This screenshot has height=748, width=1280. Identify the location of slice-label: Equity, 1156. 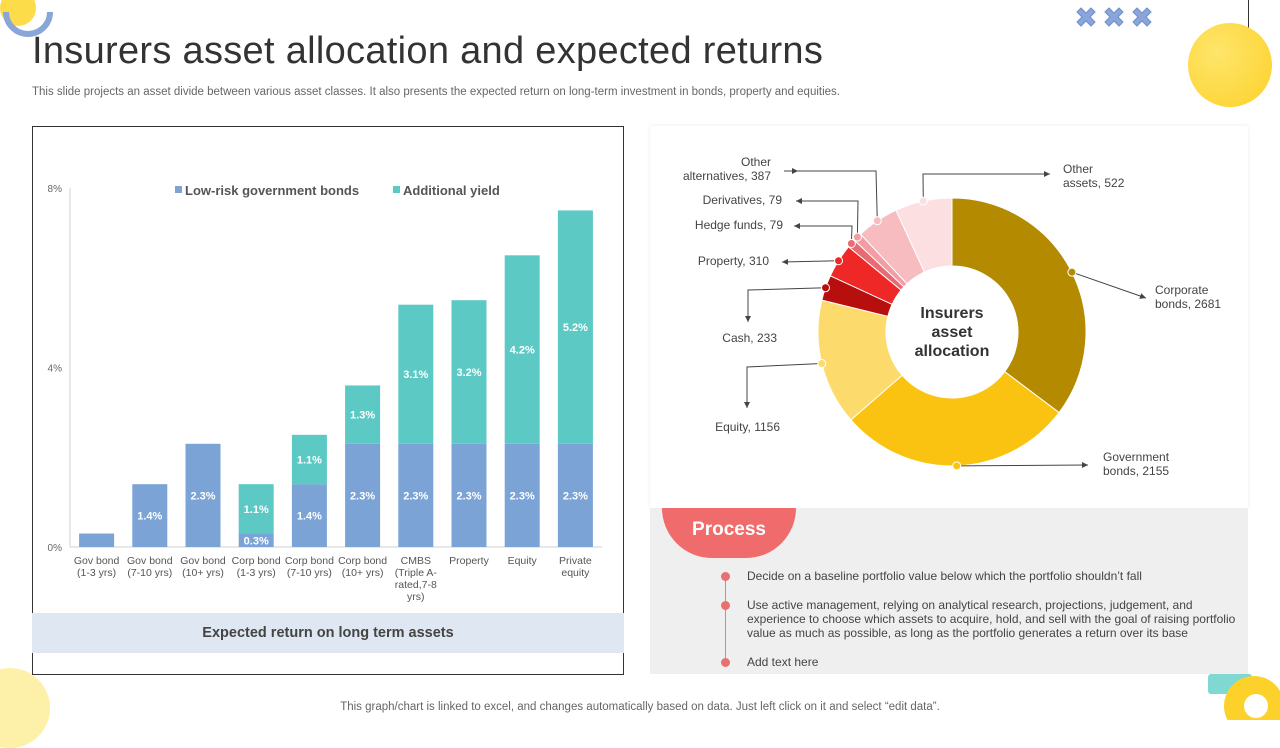
(747, 427).